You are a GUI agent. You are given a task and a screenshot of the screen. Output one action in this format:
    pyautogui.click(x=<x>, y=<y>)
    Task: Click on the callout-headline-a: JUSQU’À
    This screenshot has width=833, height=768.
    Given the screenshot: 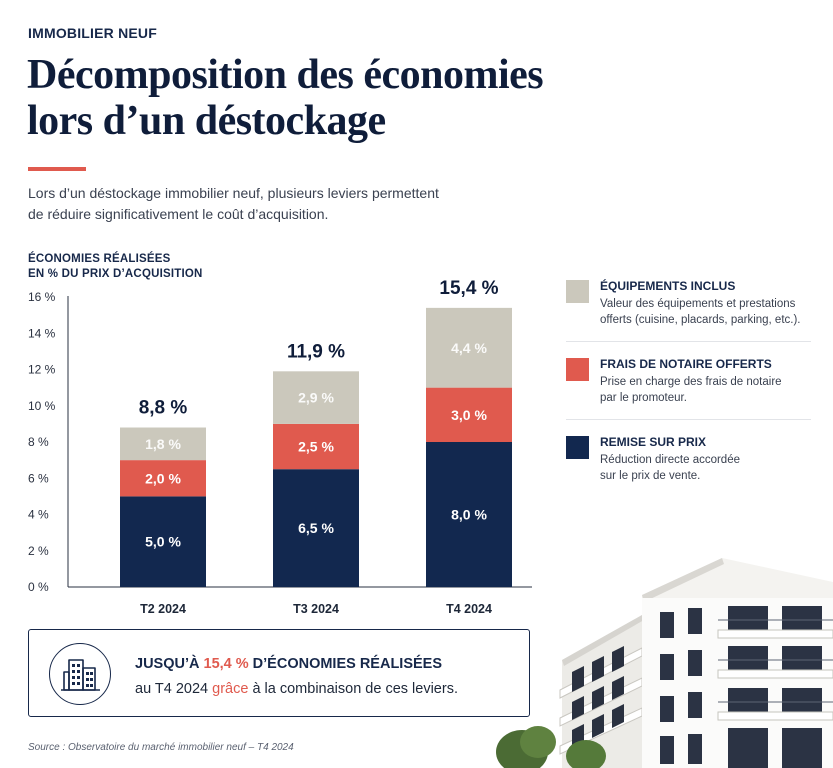 What is the action you would take?
    pyautogui.click(x=169, y=664)
    